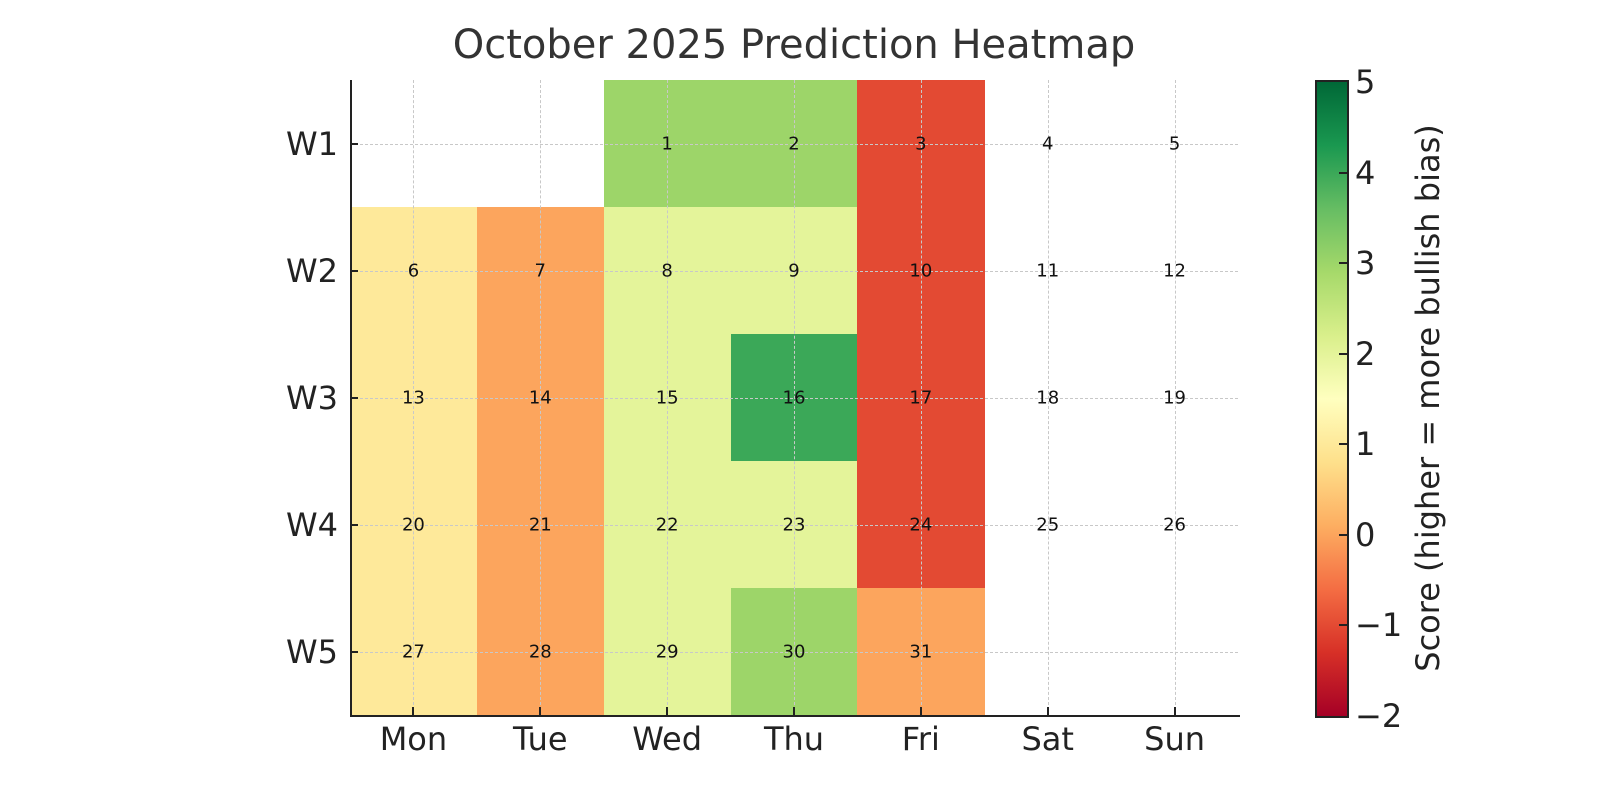  What do you see at coordinates (413, 270) in the screenshot?
I see `day-number-label: 6` at bounding box center [413, 270].